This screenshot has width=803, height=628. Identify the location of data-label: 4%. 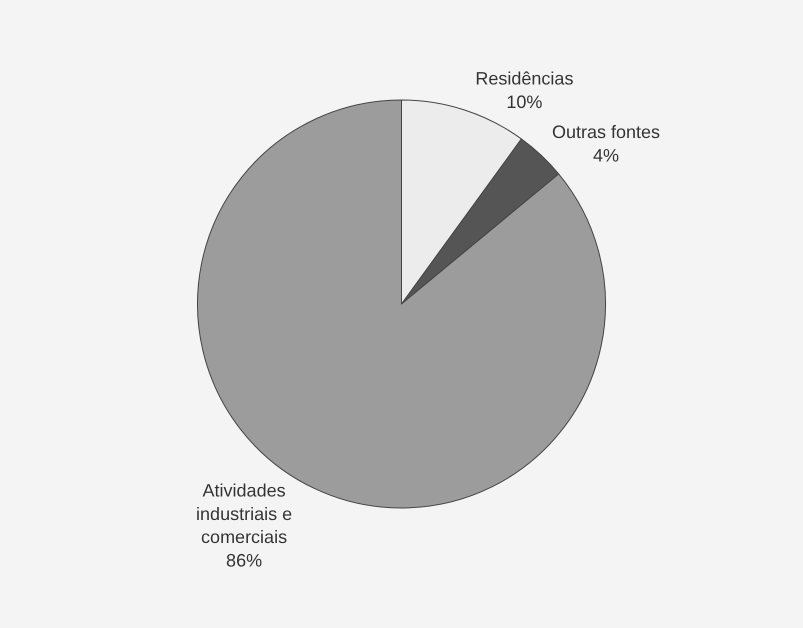
(606, 155).